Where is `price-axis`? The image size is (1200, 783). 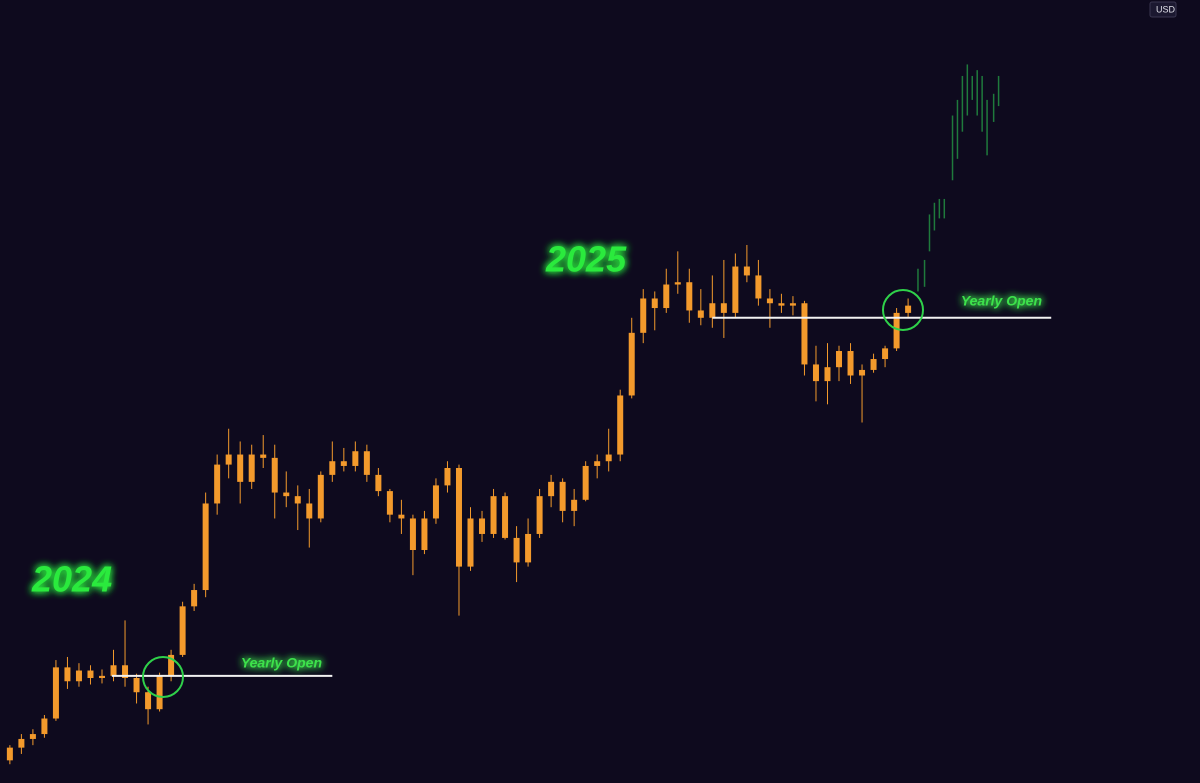 price-axis is located at coordinates (1173, 391).